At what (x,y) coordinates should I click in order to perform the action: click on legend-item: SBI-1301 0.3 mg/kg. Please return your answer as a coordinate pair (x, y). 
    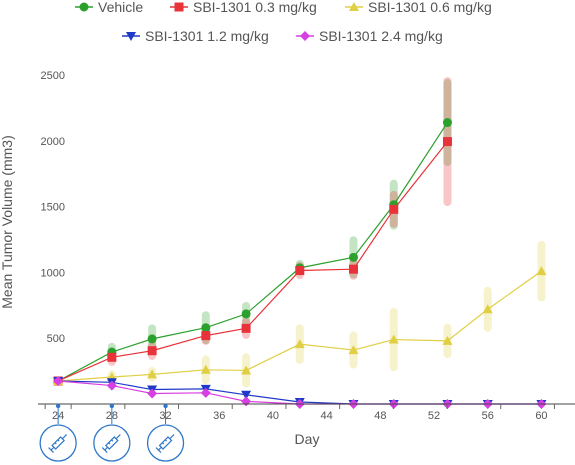
    Looking at the image, I should click on (243, 7).